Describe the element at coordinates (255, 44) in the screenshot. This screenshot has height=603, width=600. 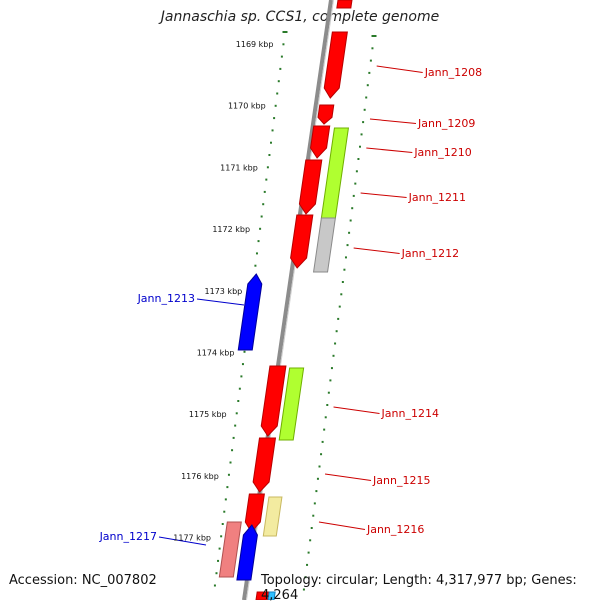
I see `kbp-label: 1169 kbp` at that location.